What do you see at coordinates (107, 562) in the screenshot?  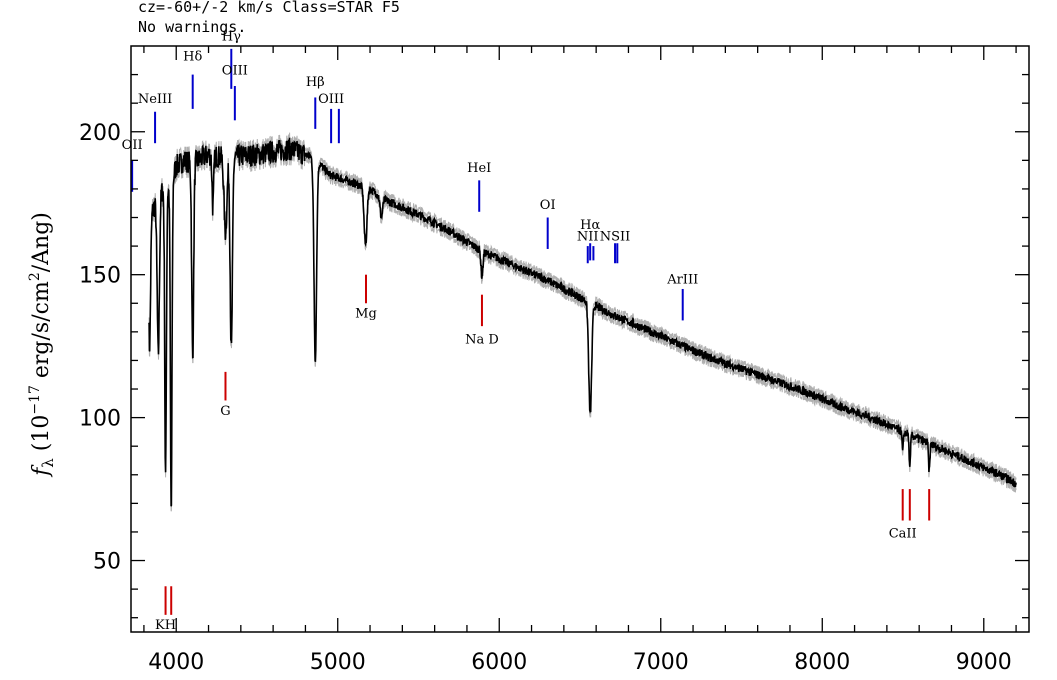 I see `y-tick-label: 50` at bounding box center [107, 562].